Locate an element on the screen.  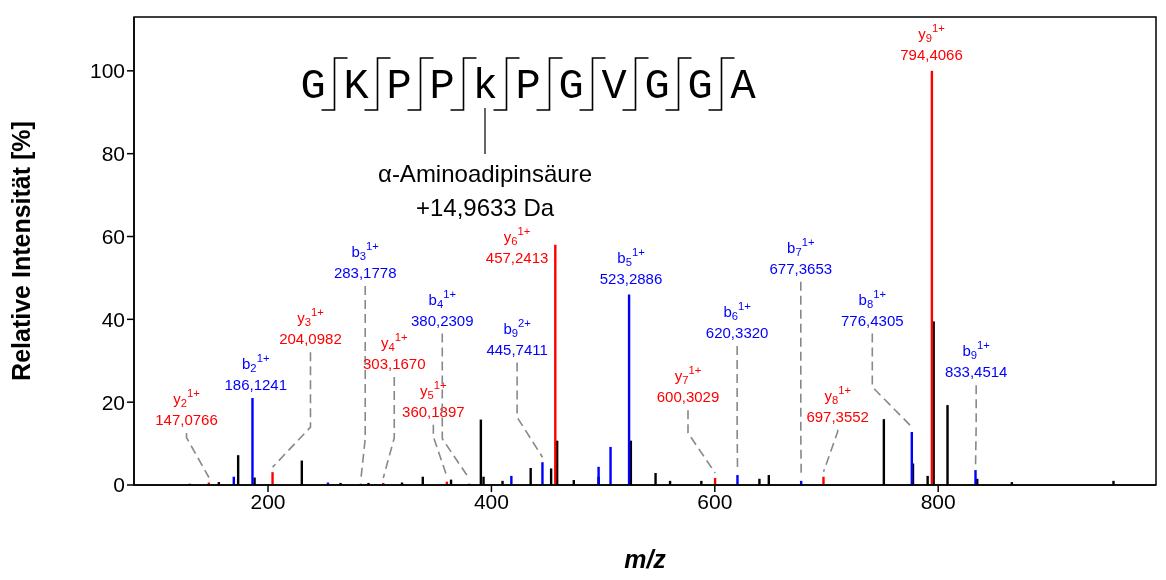
y-tick-label: 40 is located at coordinates (113, 319).